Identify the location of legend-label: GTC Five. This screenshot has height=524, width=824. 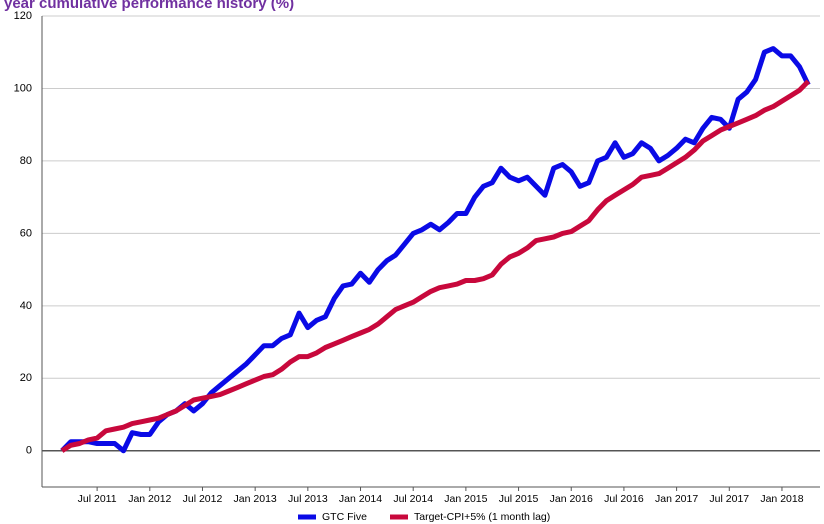
(344, 517).